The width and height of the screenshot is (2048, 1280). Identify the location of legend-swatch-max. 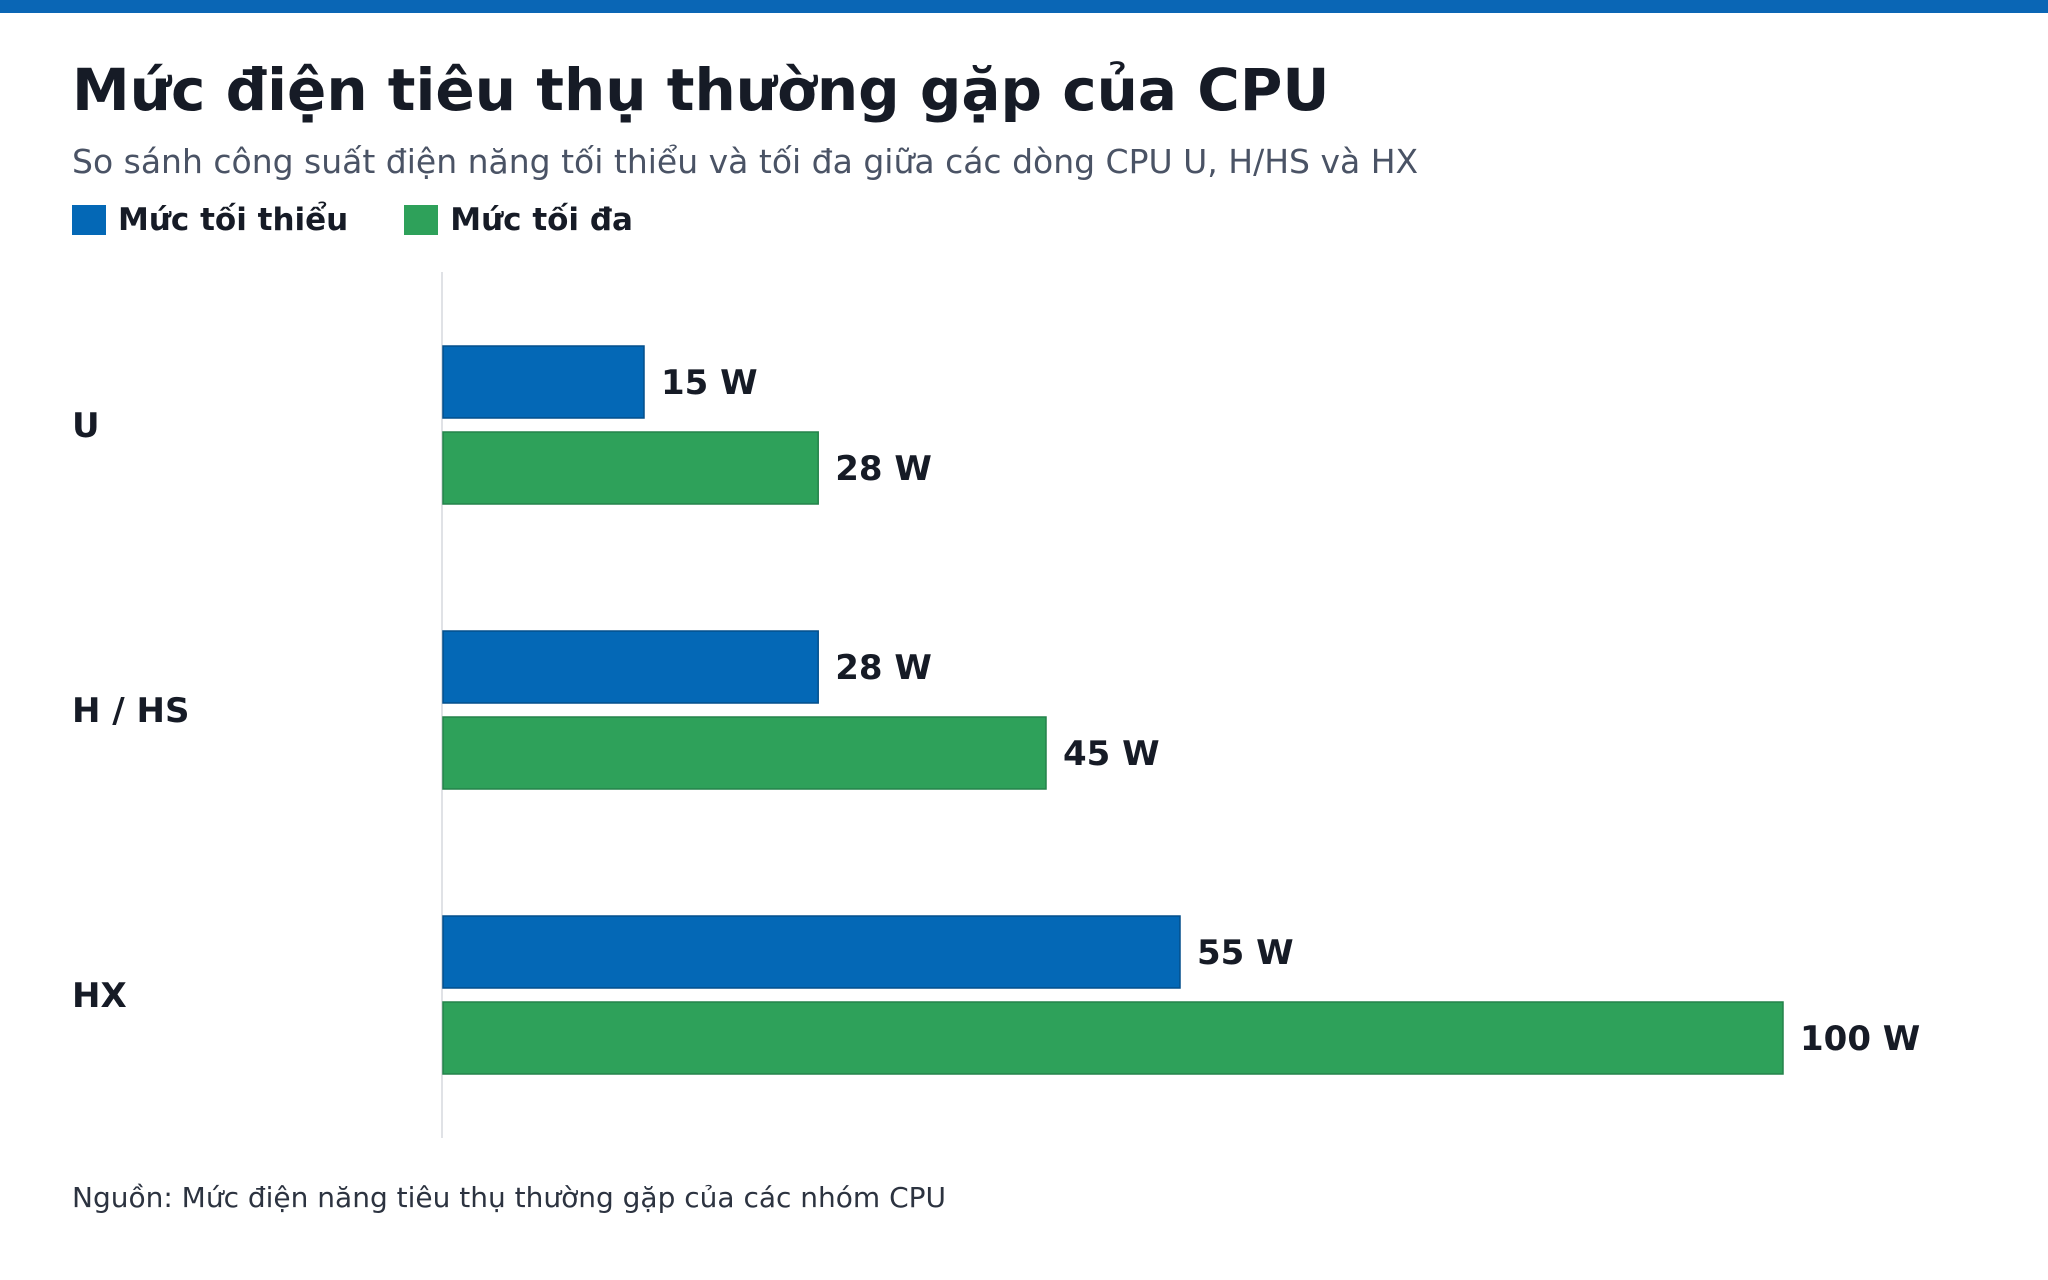
(421, 220).